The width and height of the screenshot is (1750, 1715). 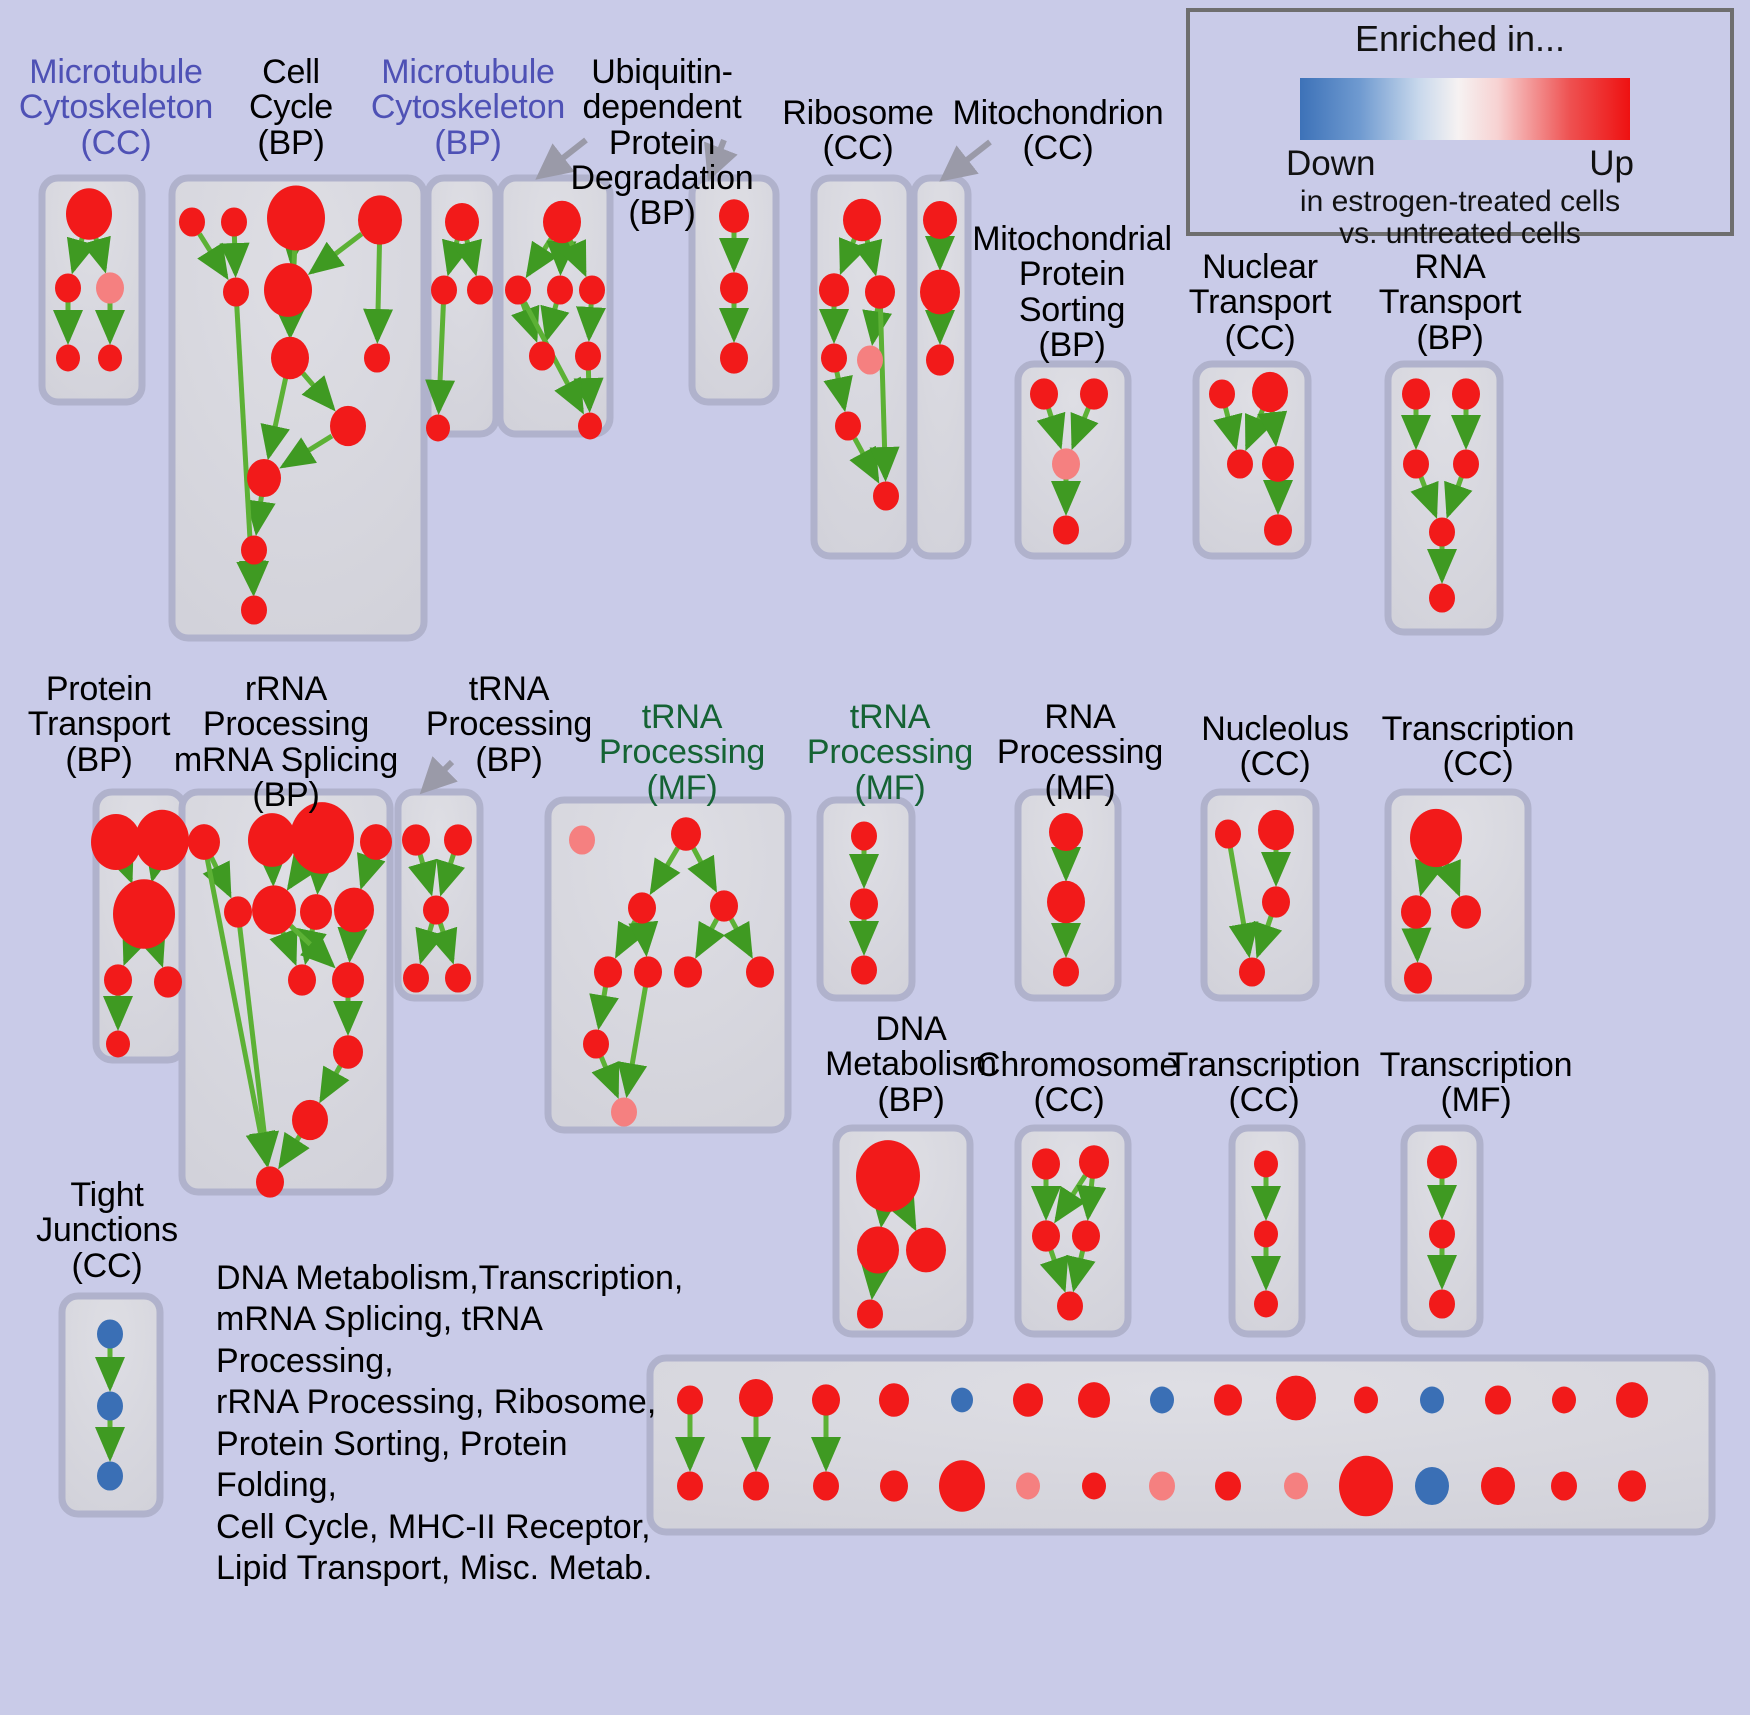 What do you see at coordinates (1252, 460) in the screenshot?
I see `cluster-box-nuclear-transport-cc` at bounding box center [1252, 460].